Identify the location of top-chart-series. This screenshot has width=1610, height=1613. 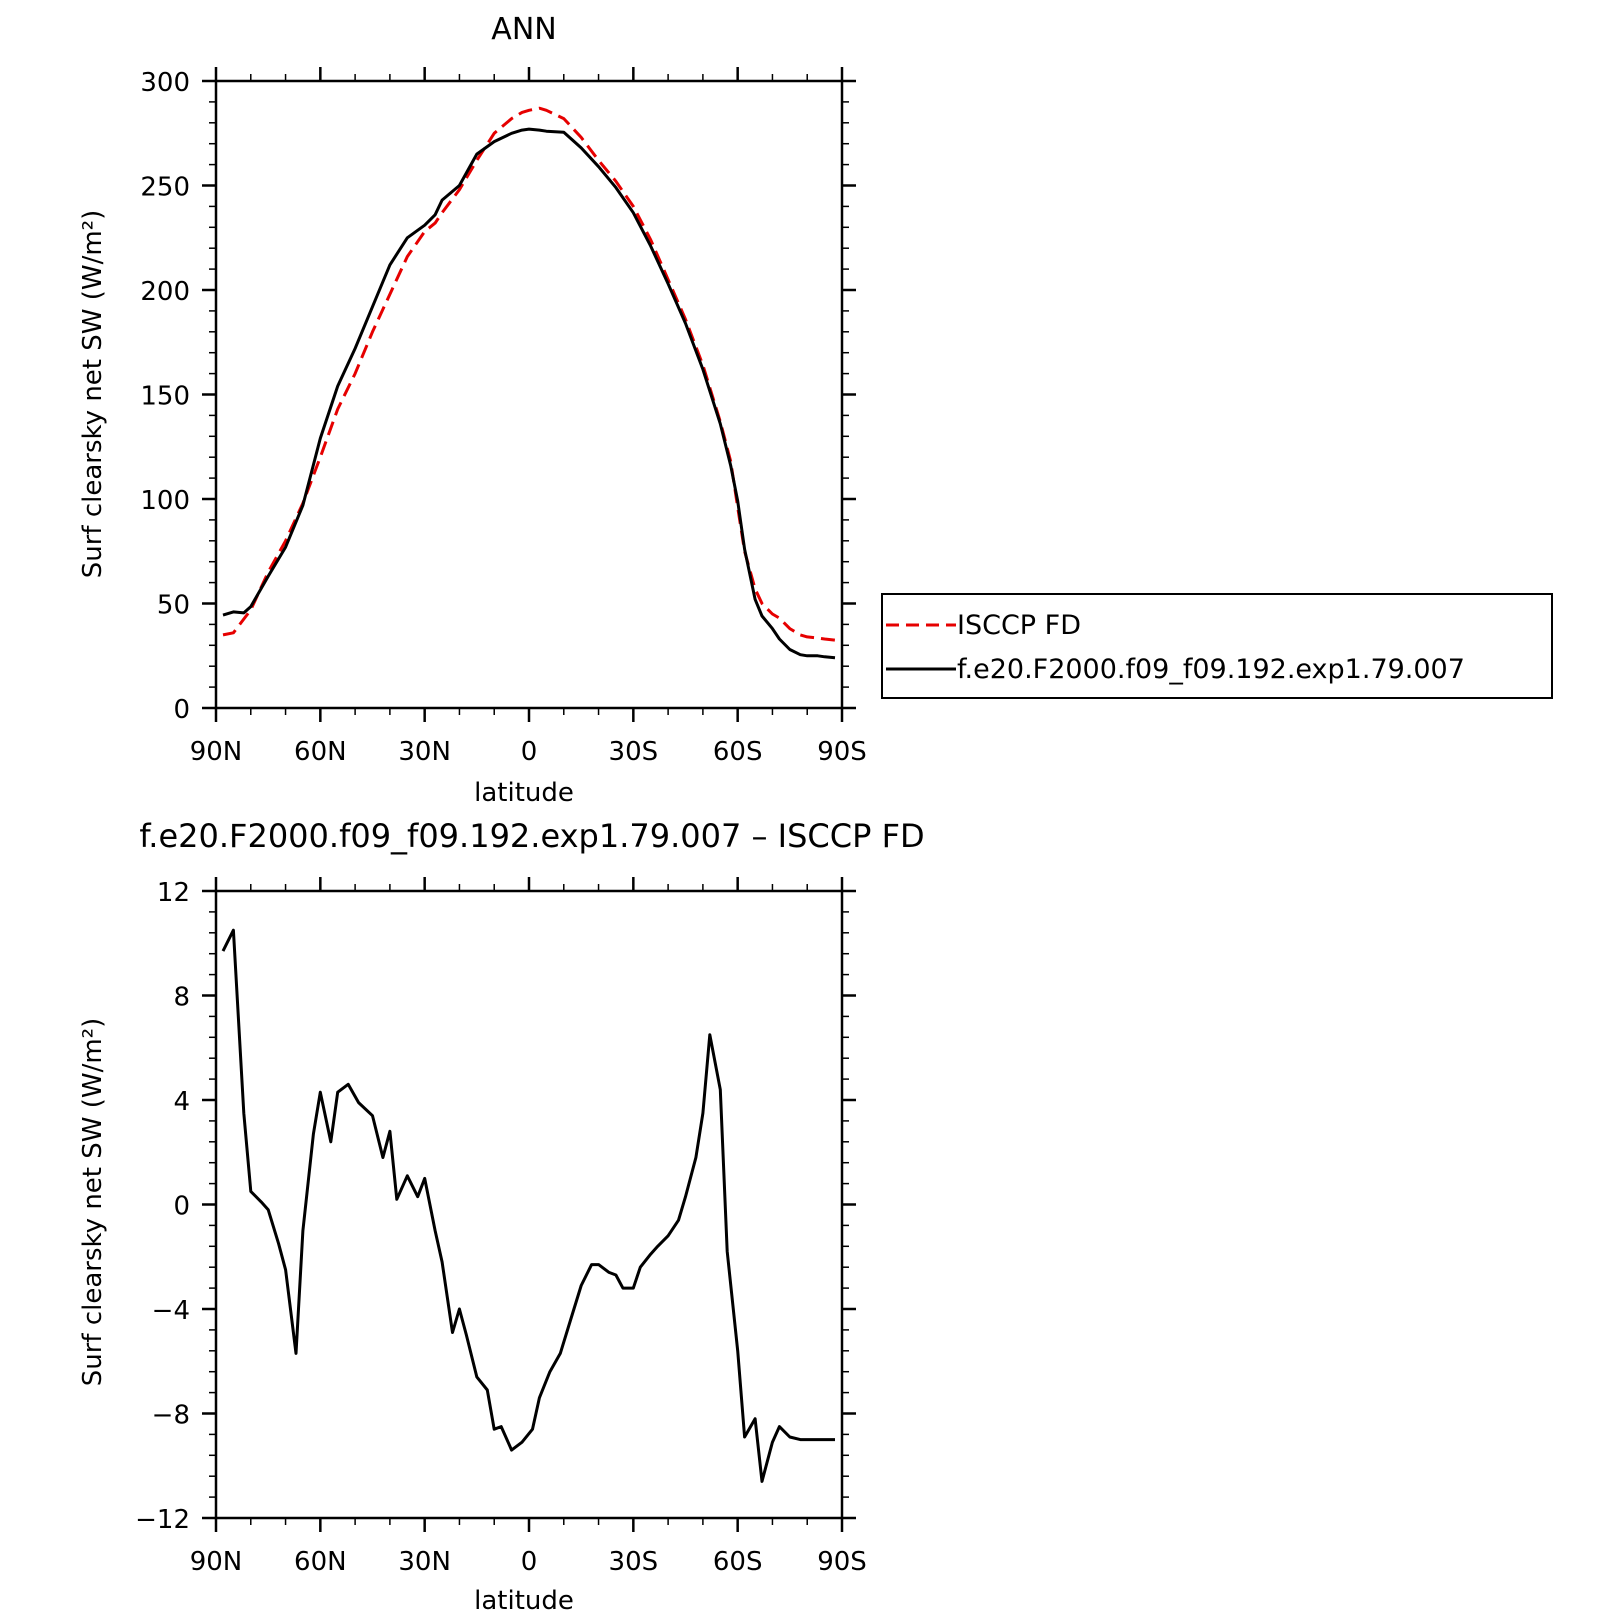
(529, 383).